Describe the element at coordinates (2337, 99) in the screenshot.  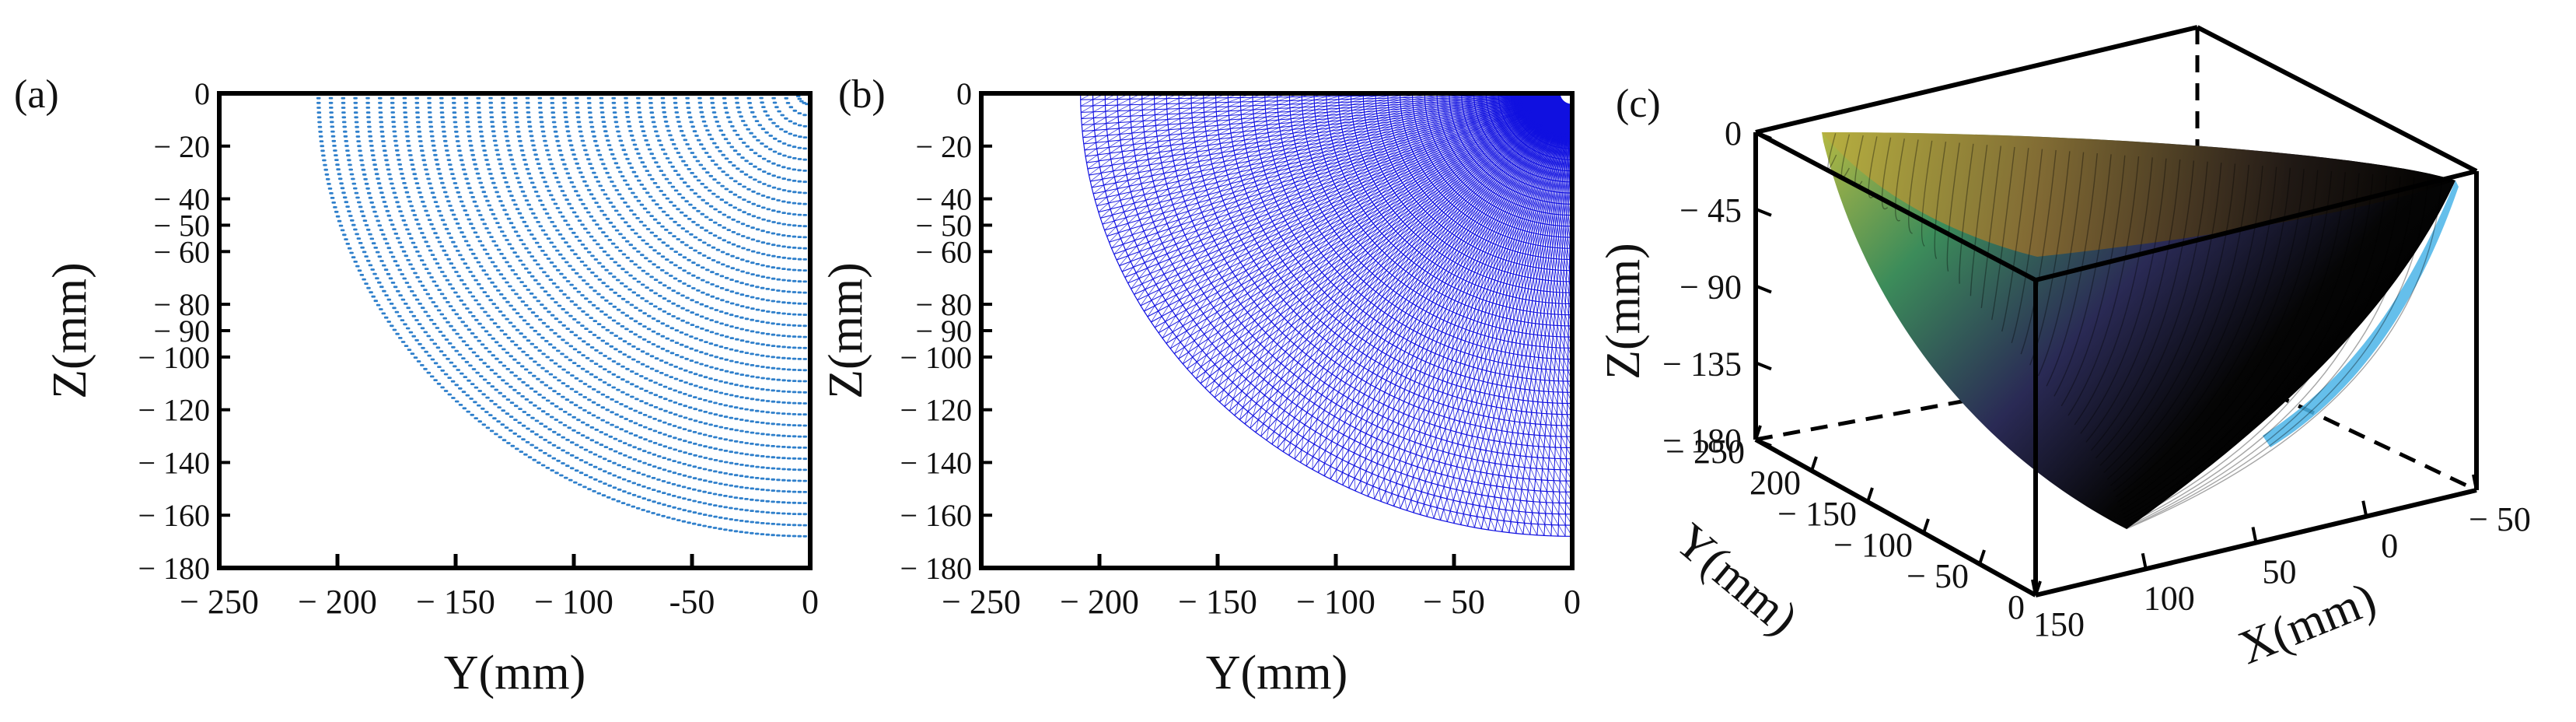
I see `panel-c-box-top-right` at that location.